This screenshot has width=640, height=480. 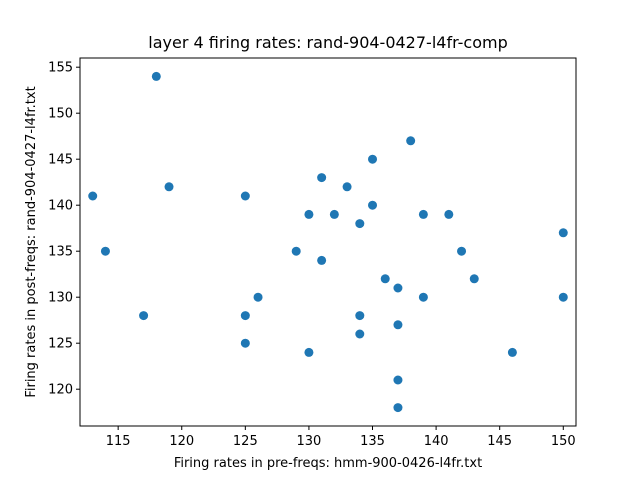 I want to click on x-tick-label: 115, so click(x=118, y=441).